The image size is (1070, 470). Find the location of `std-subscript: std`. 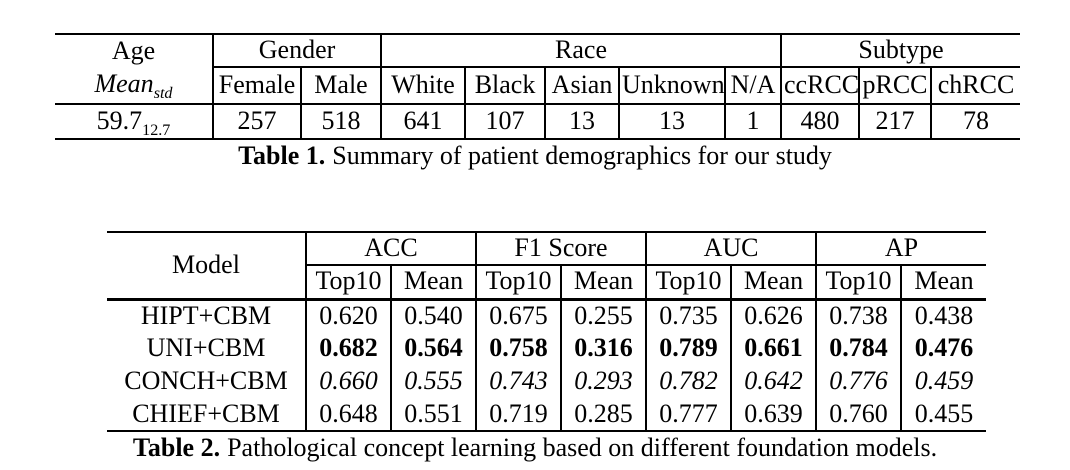

std-subscript: std is located at coordinates (163, 94).